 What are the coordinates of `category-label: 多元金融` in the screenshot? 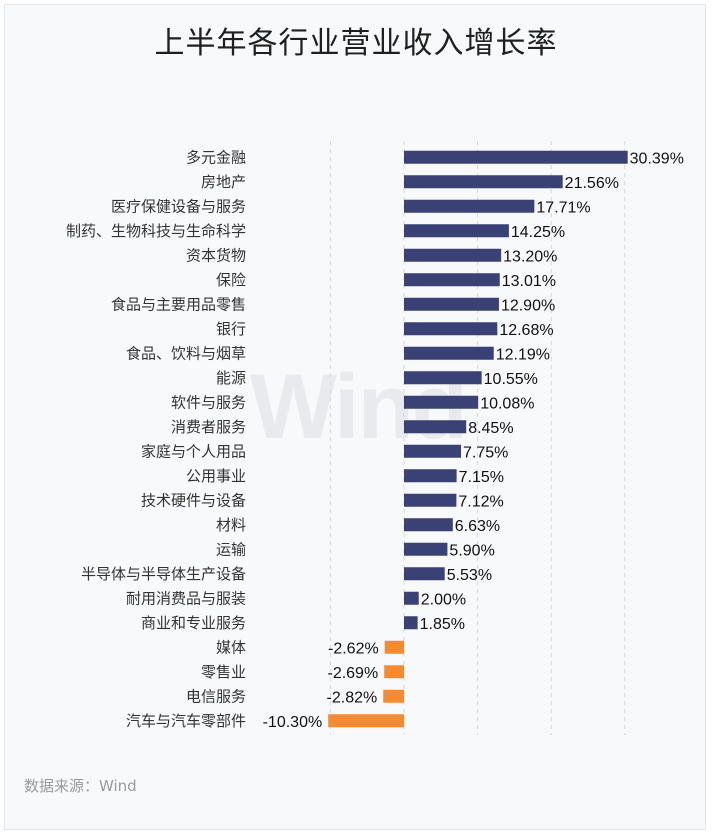 It's located at (216, 157).